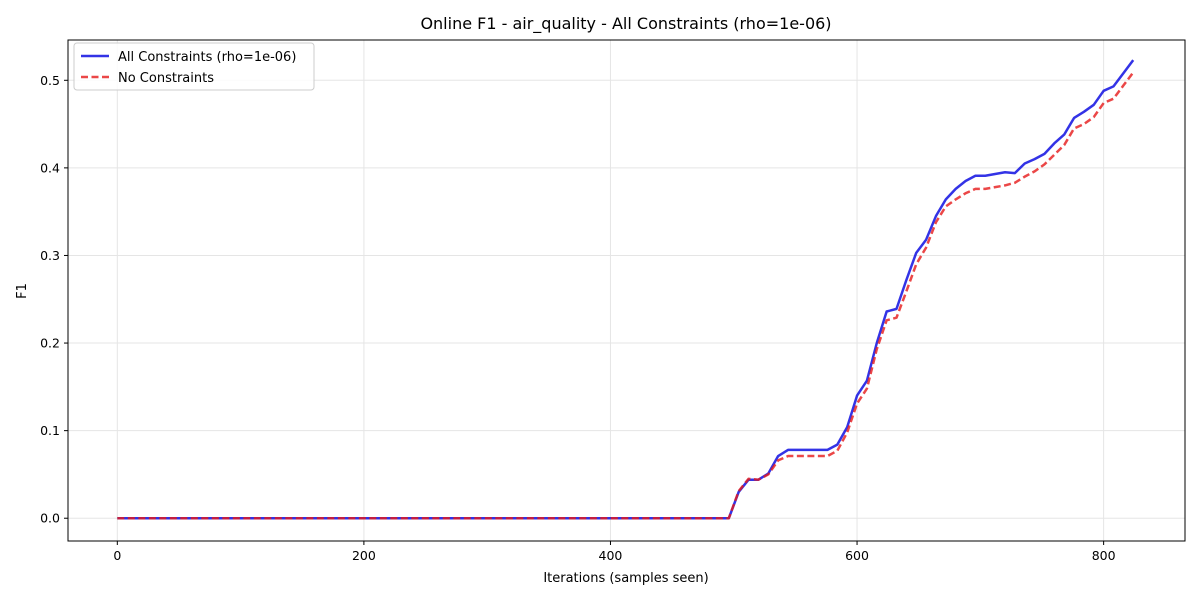 The height and width of the screenshot is (600, 1200). Describe the element at coordinates (50, 430) in the screenshot. I see `y-tick-label: 0.1` at that location.